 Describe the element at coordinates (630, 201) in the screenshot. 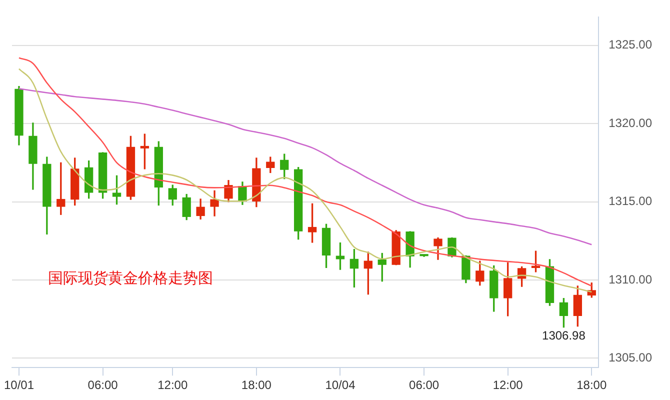

I see `y-tick-label: 1315.00` at that location.